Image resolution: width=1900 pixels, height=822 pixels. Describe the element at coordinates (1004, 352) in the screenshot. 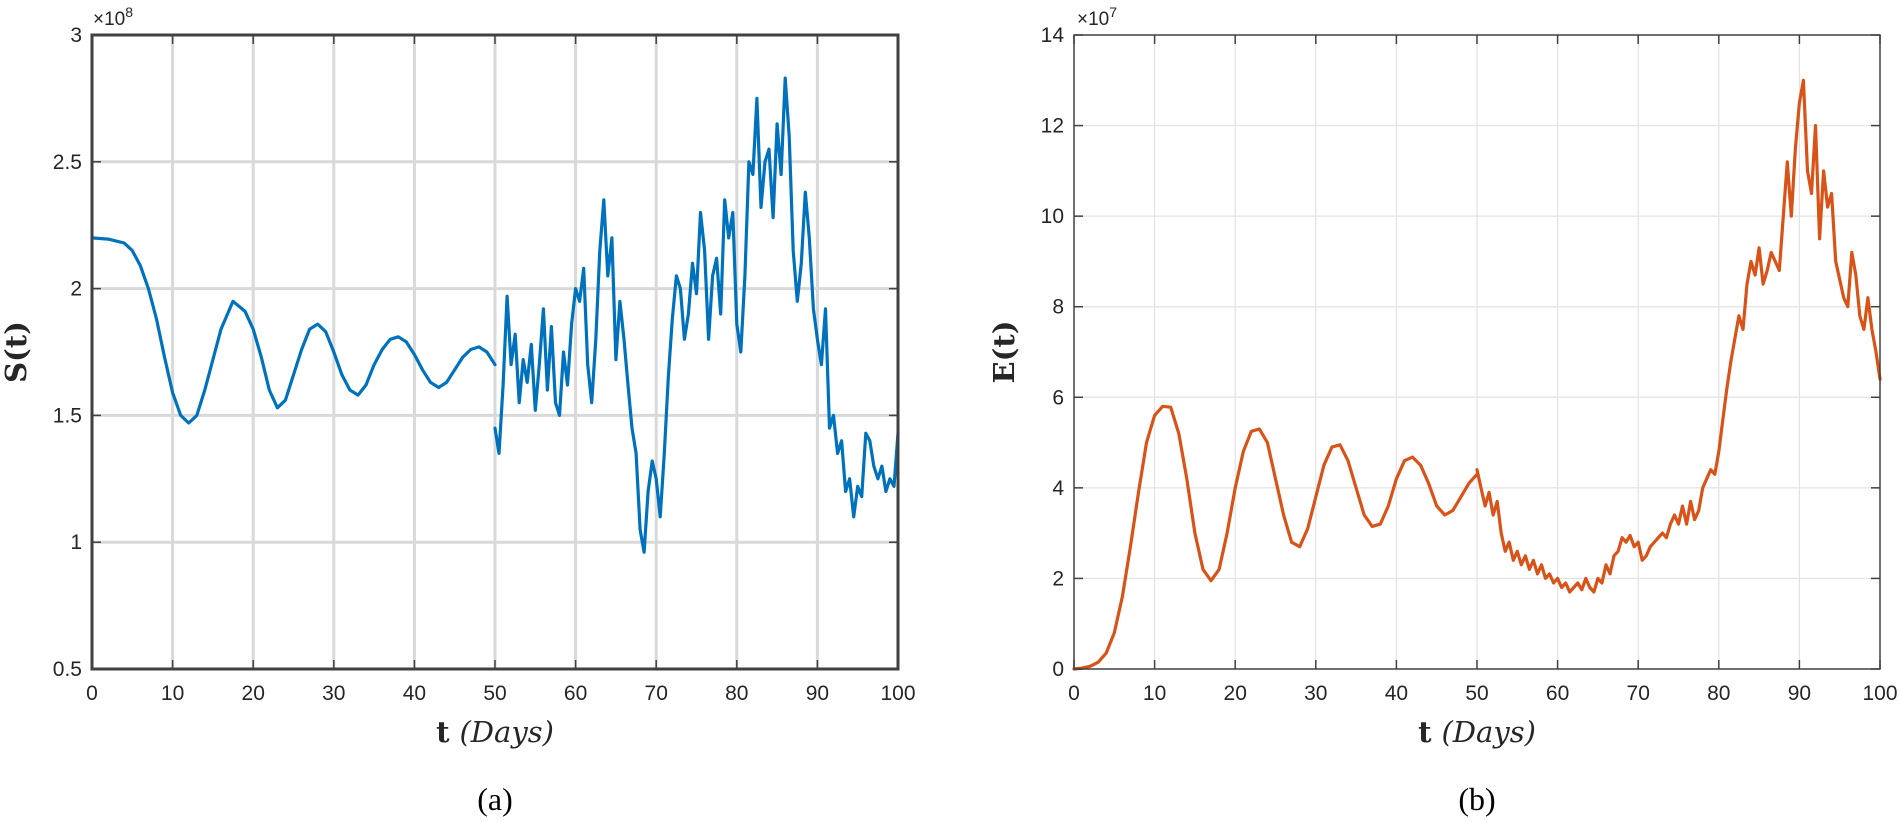

I see `panel-b-y-axis-label: E(t)` at that location.